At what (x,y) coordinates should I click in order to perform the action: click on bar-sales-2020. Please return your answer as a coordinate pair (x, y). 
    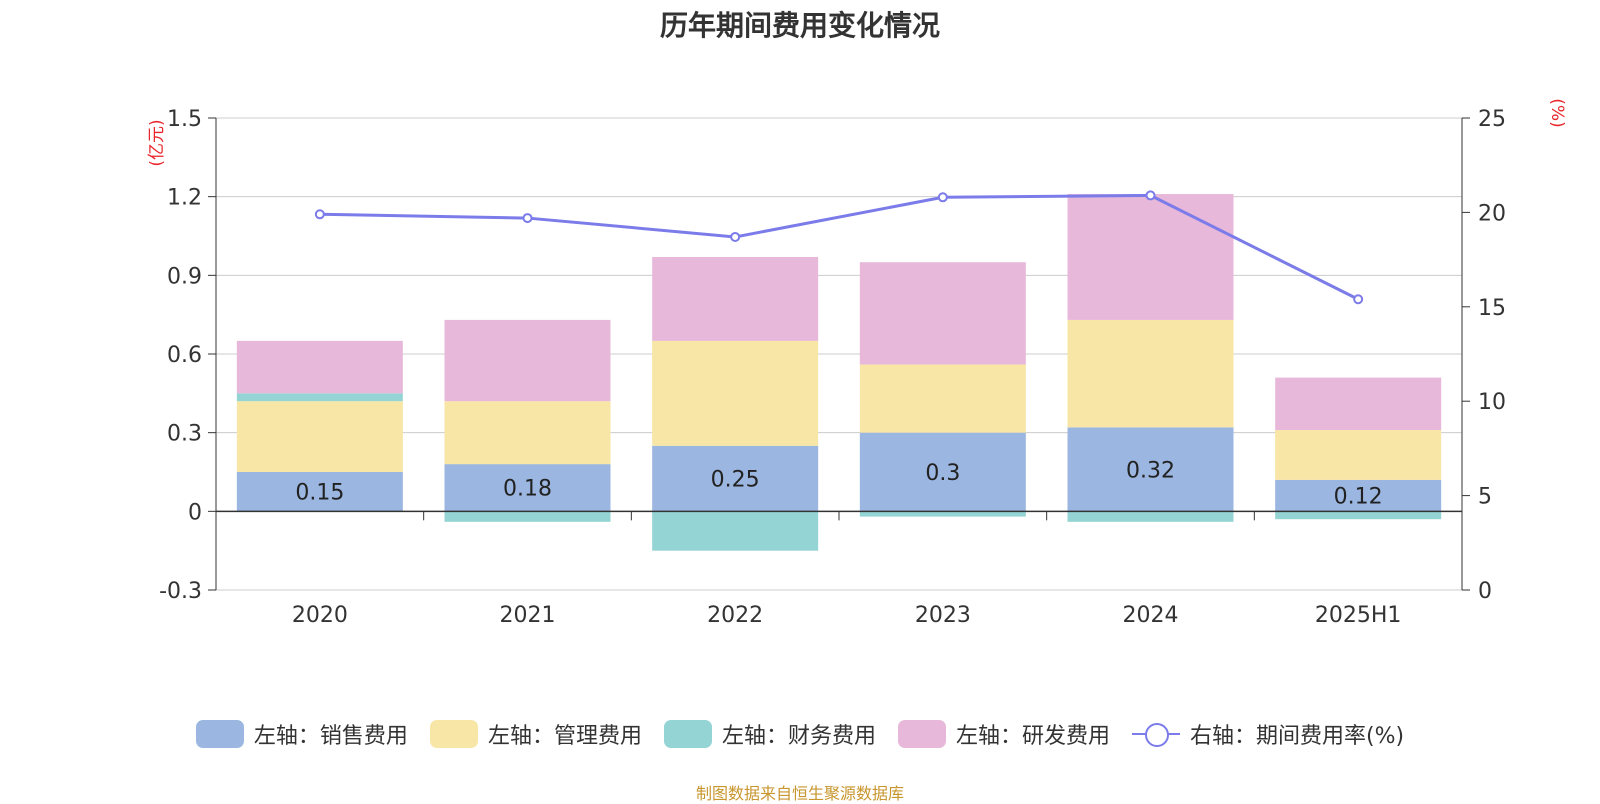
    Looking at the image, I should click on (319, 492).